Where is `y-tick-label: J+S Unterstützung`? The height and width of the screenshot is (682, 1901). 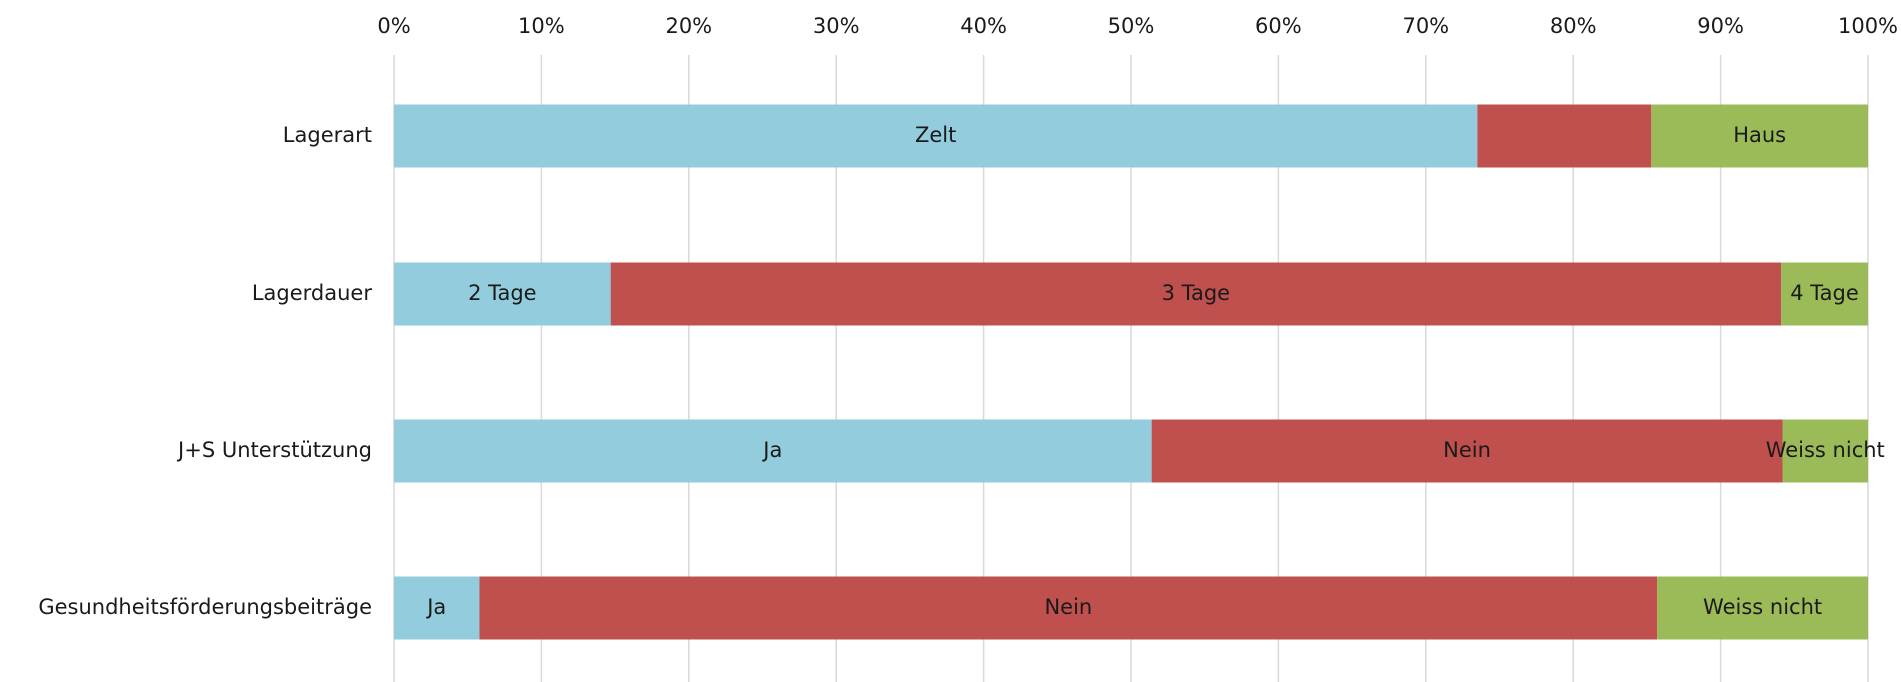 y-tick-label: J+S Unterstützung is located at coordinates (274, 450).